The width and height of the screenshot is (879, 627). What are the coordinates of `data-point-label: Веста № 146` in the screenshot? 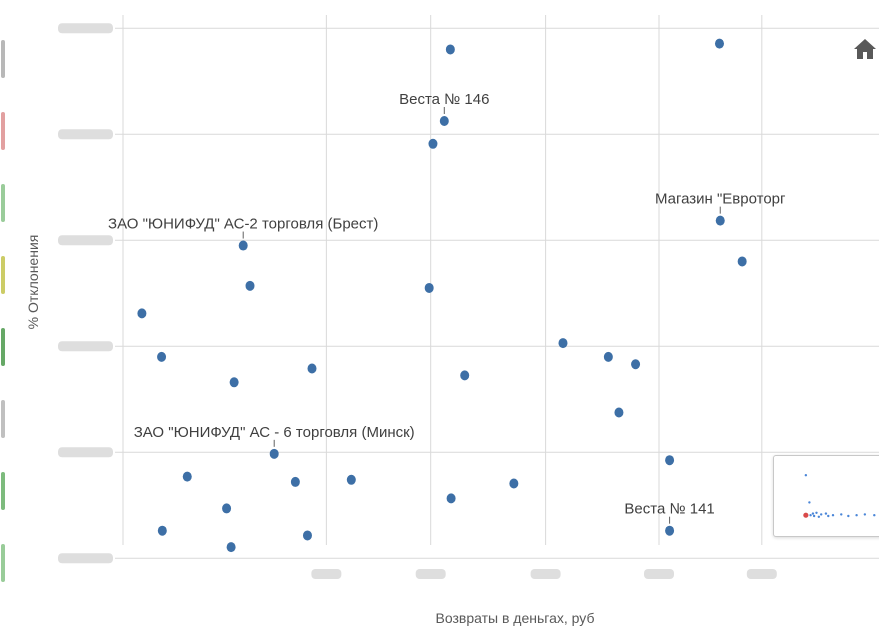 It's located at (444, 99).